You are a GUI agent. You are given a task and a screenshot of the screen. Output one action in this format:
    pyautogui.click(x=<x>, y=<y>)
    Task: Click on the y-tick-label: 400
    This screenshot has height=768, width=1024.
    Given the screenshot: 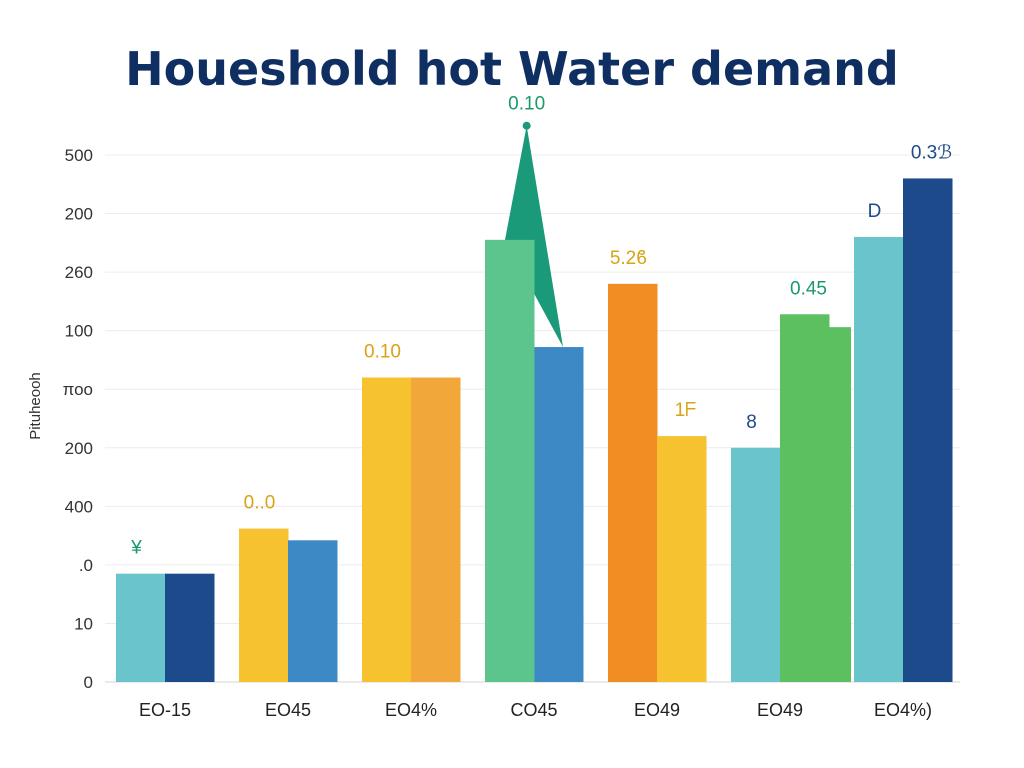 What is the action you would take?
    pyautogui.click(x=79, y=506)
    